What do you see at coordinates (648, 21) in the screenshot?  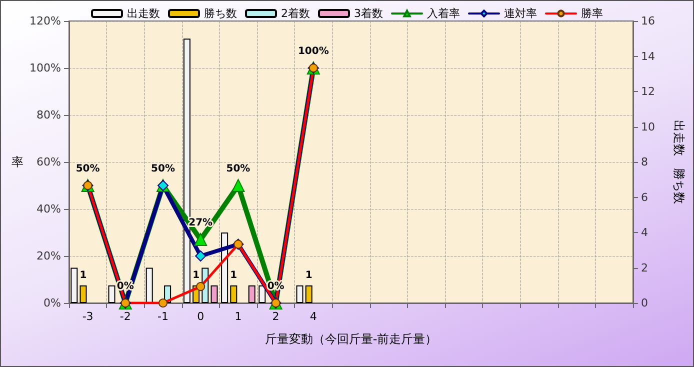 I see `y2-tick-label: 16` at bounding box center [648, 21].